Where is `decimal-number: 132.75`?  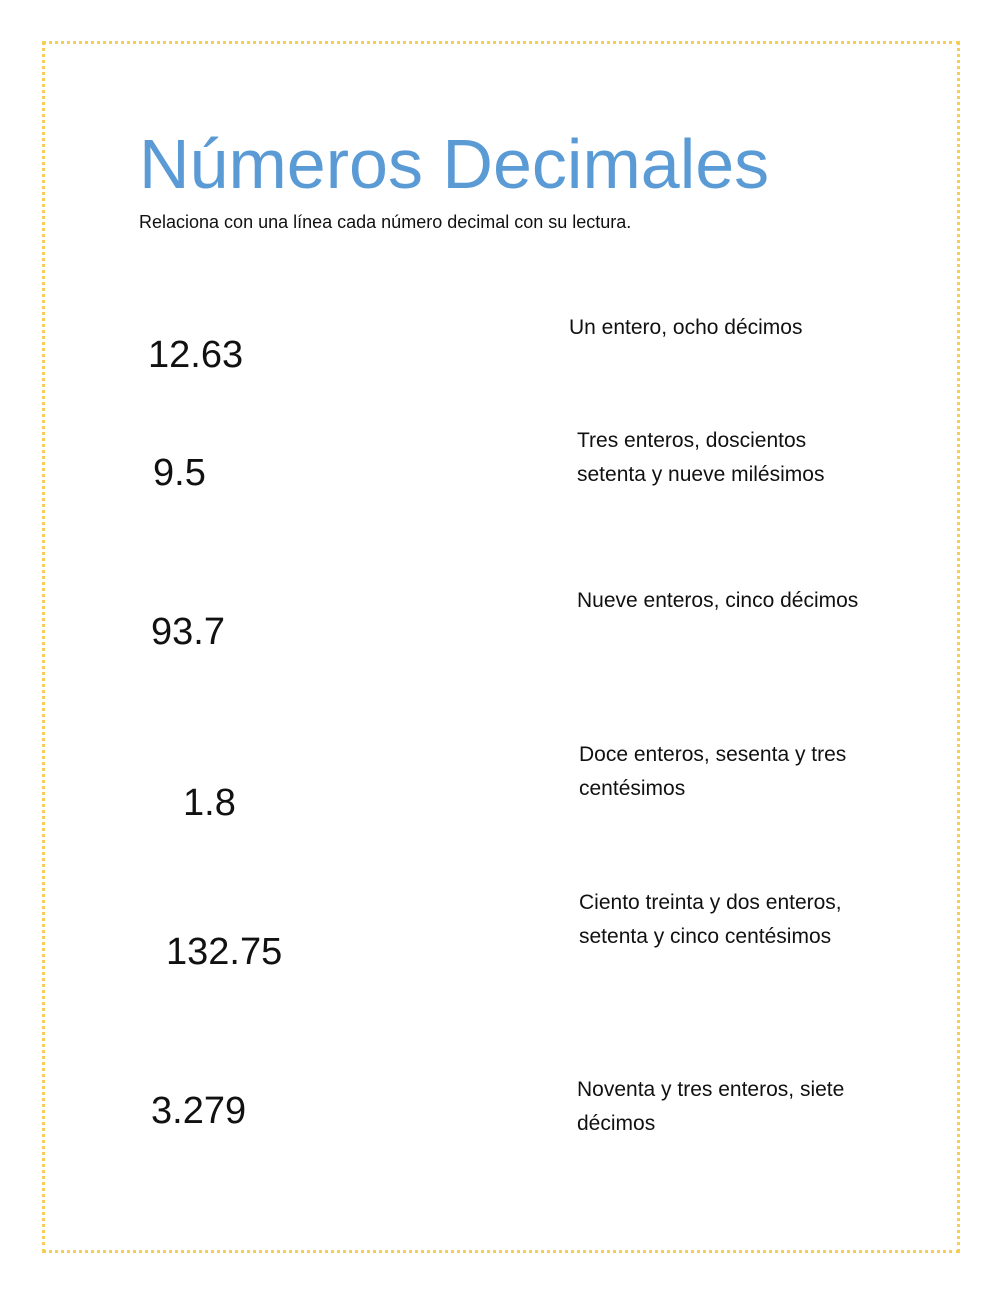
decimal-number: 132.75 is located at coordinates (224, 952).